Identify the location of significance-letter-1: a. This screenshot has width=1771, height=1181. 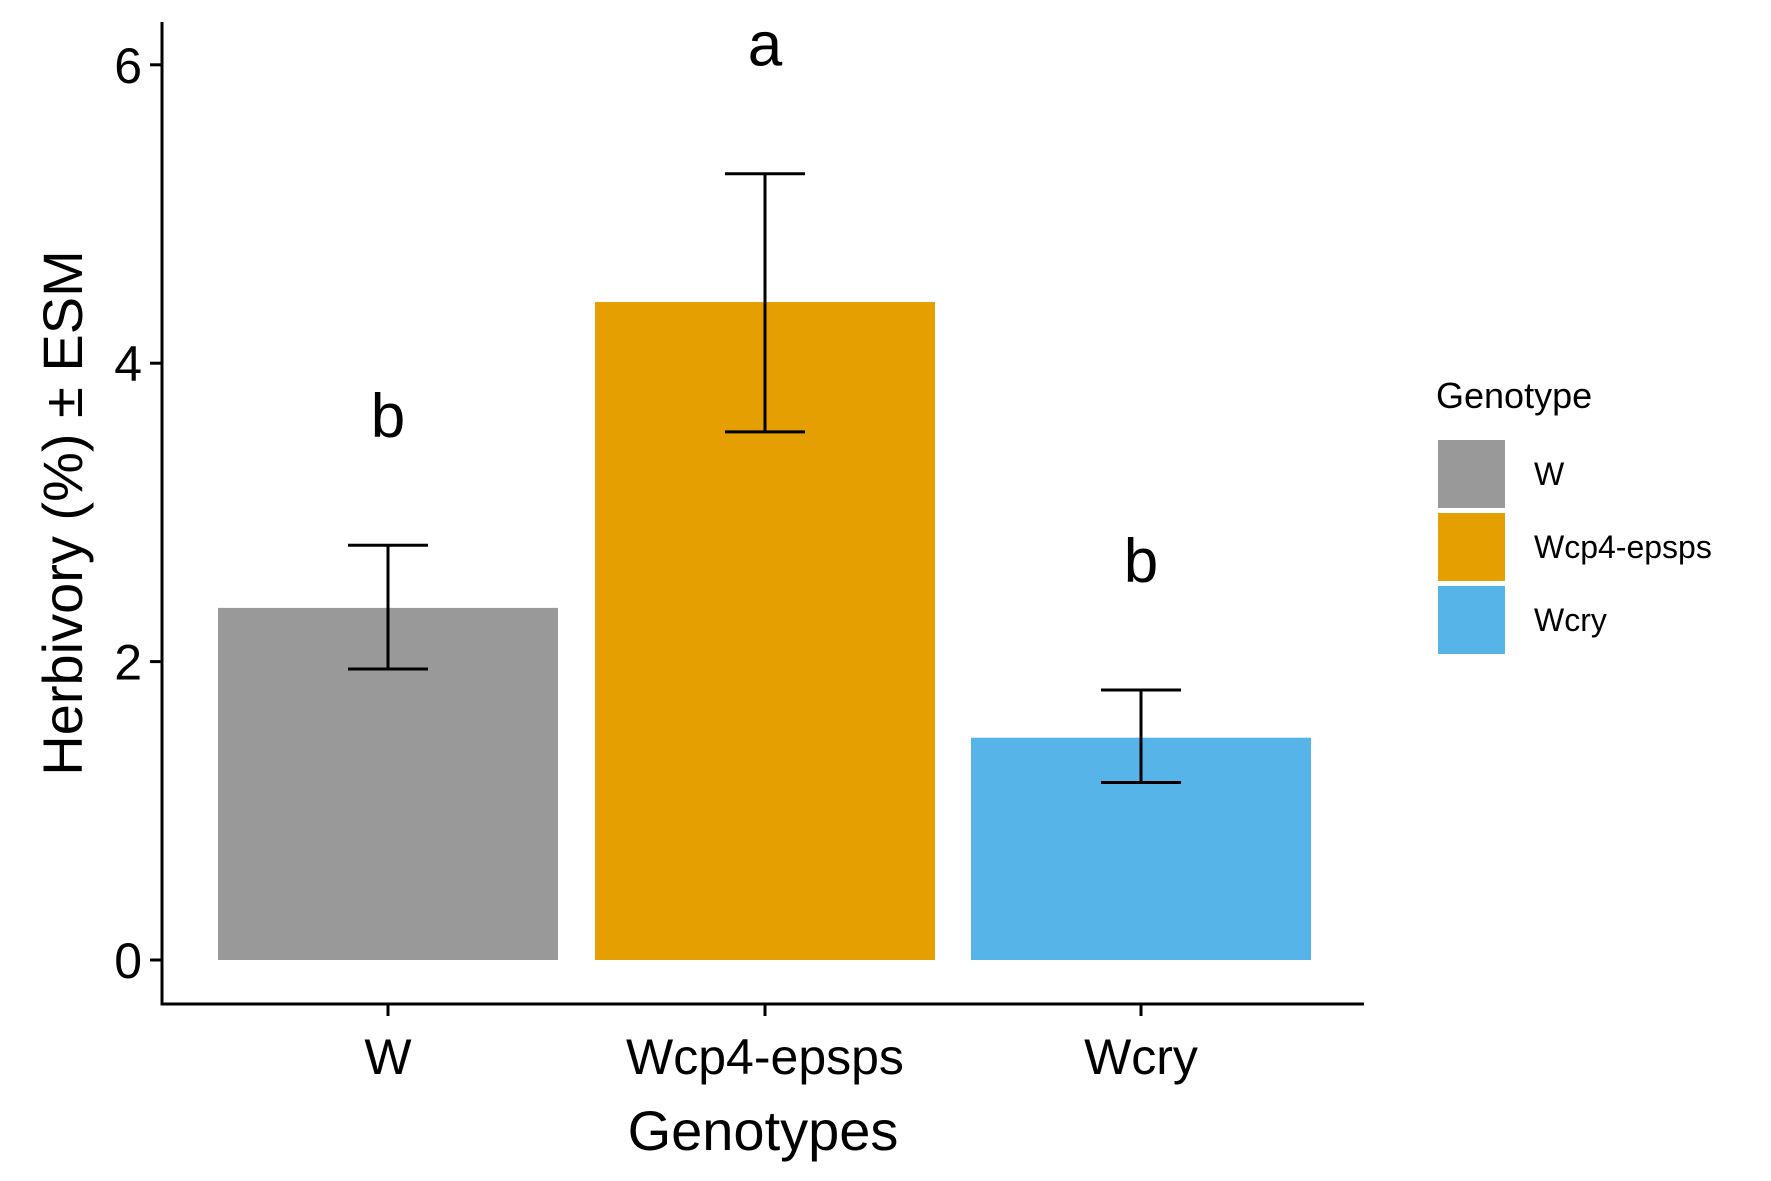
(765, 45).